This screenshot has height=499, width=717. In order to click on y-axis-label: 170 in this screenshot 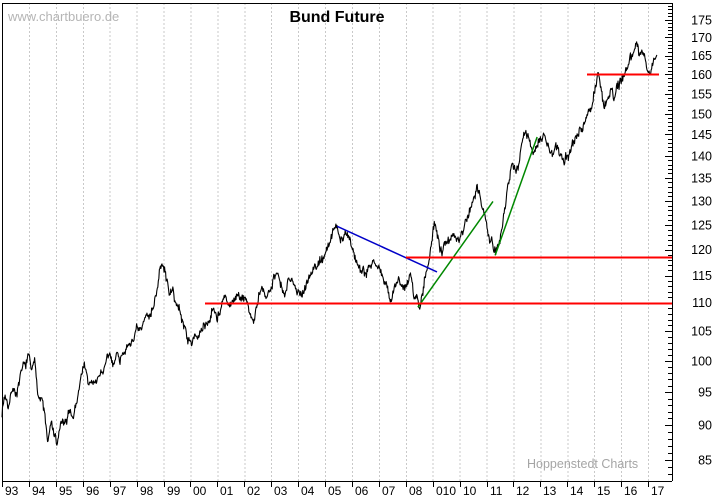, I will do `click(701, 38)`.